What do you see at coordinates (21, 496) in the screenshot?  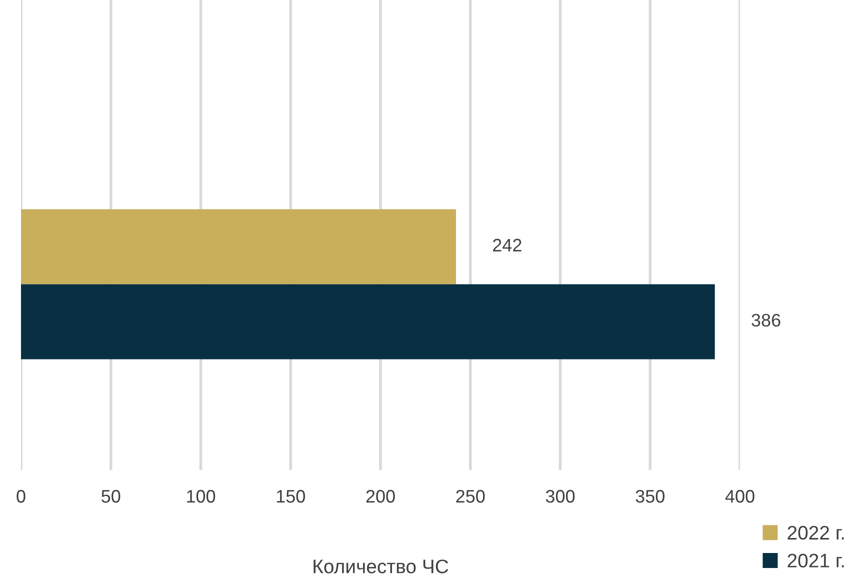 I see `x-tick-label: 0` at bounding box center [21, 496].